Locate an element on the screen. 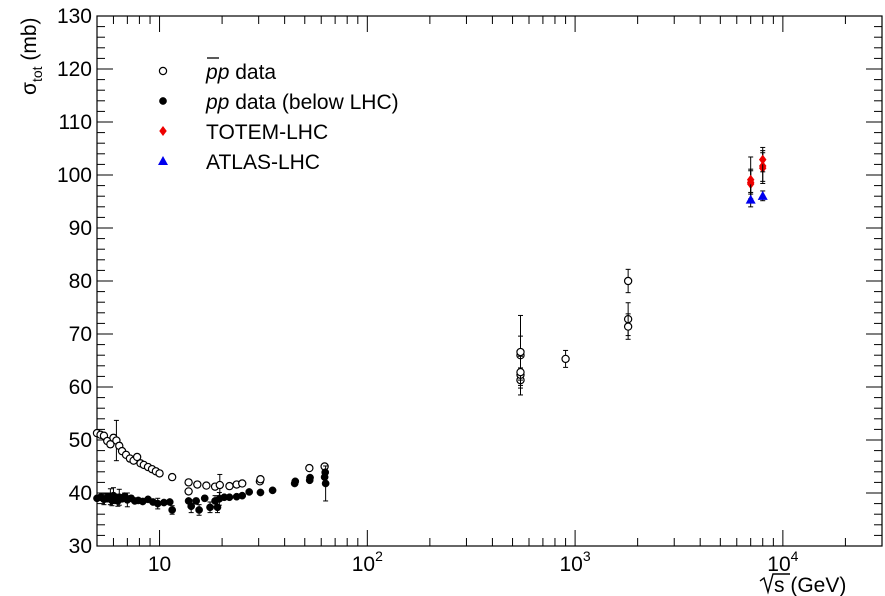 This screenshot has height=596, width=885. y-axis-title: σtot (mb) is located at coordinates (31, 56).